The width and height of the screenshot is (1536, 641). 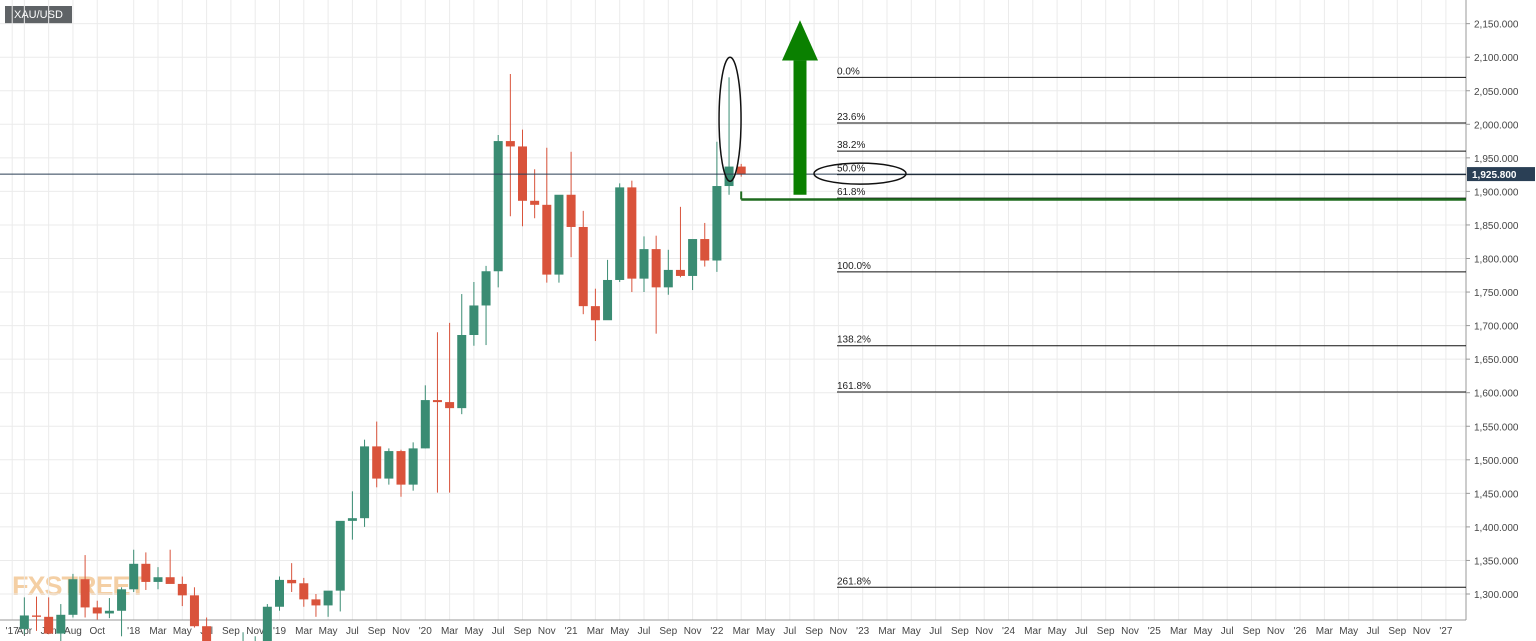 I want to click on time-tick-label: '17, so click(x=12, y=631).